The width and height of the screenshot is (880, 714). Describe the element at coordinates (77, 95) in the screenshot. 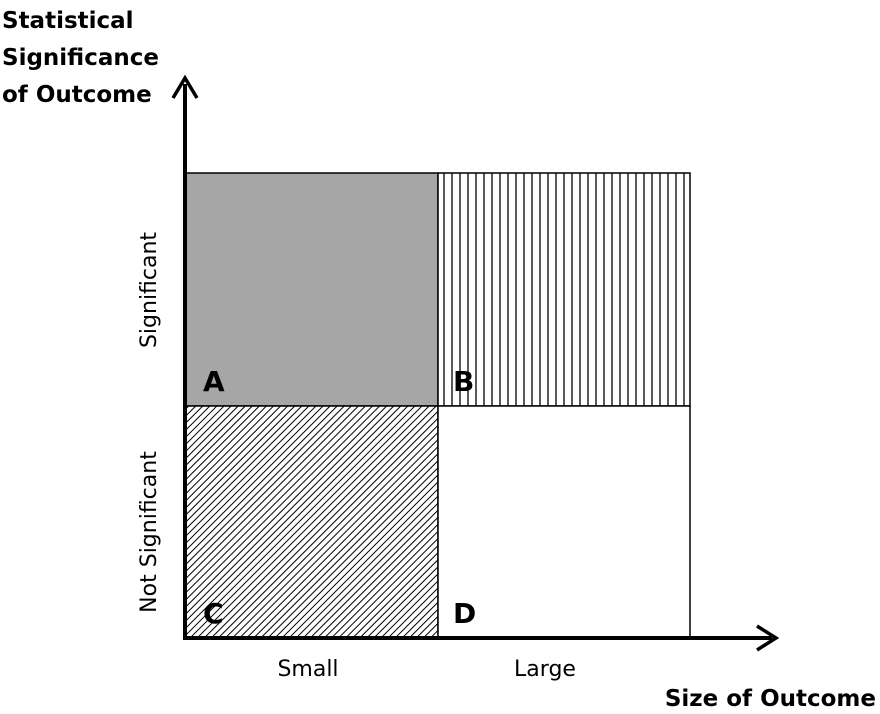

I see `y-axis-title: of Outcome` at that location.